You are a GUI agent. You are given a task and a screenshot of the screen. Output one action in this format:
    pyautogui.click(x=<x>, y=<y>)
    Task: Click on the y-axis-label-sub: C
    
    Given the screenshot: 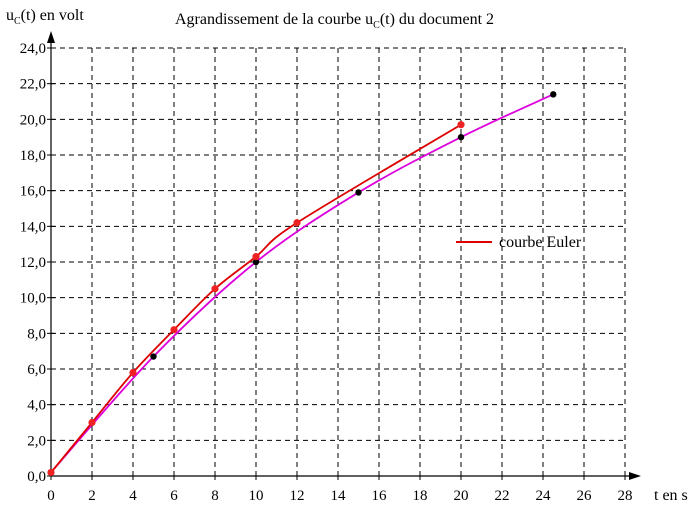 What is the action you would take?
    pyautogui.click(x=17, y=21)
    